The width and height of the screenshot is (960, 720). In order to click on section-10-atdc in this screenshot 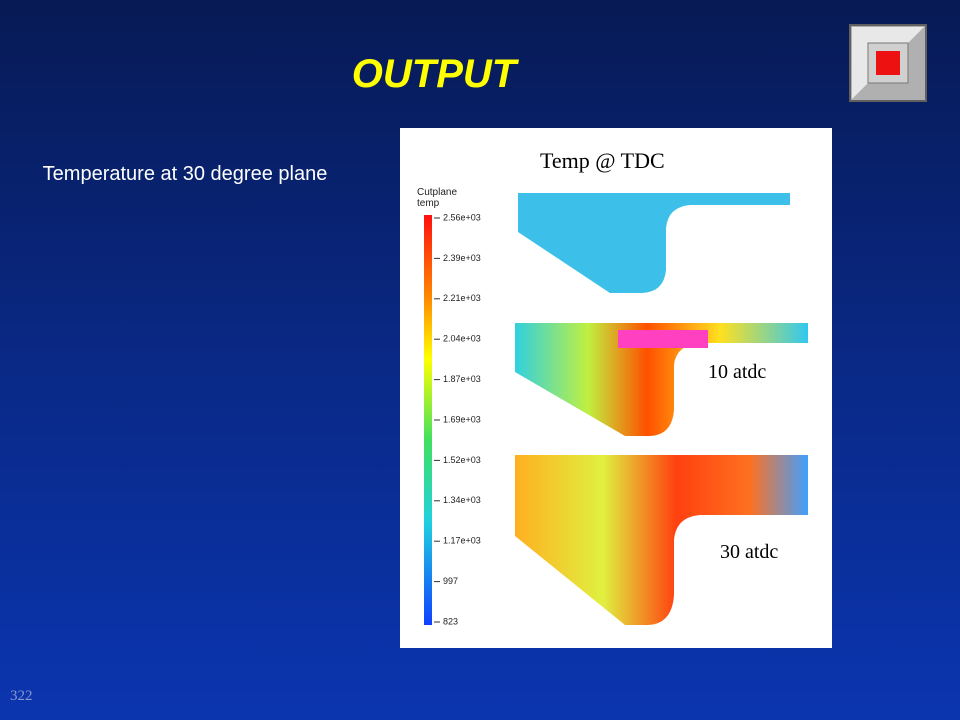, I will do `click(661, 379)`.